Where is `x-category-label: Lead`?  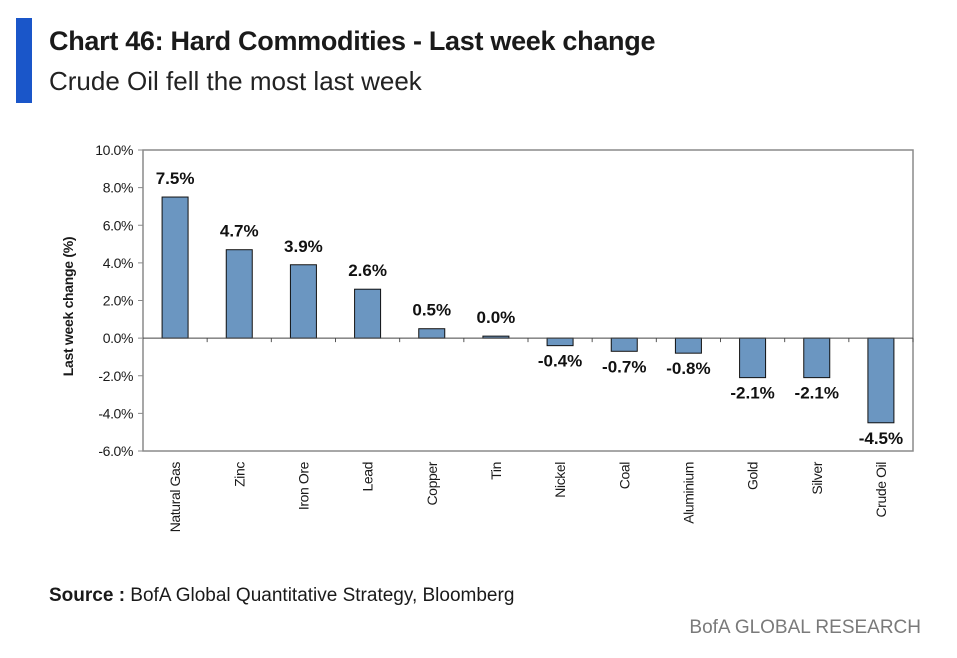 x-category-label: Lead is located at coordinates (368, 477).